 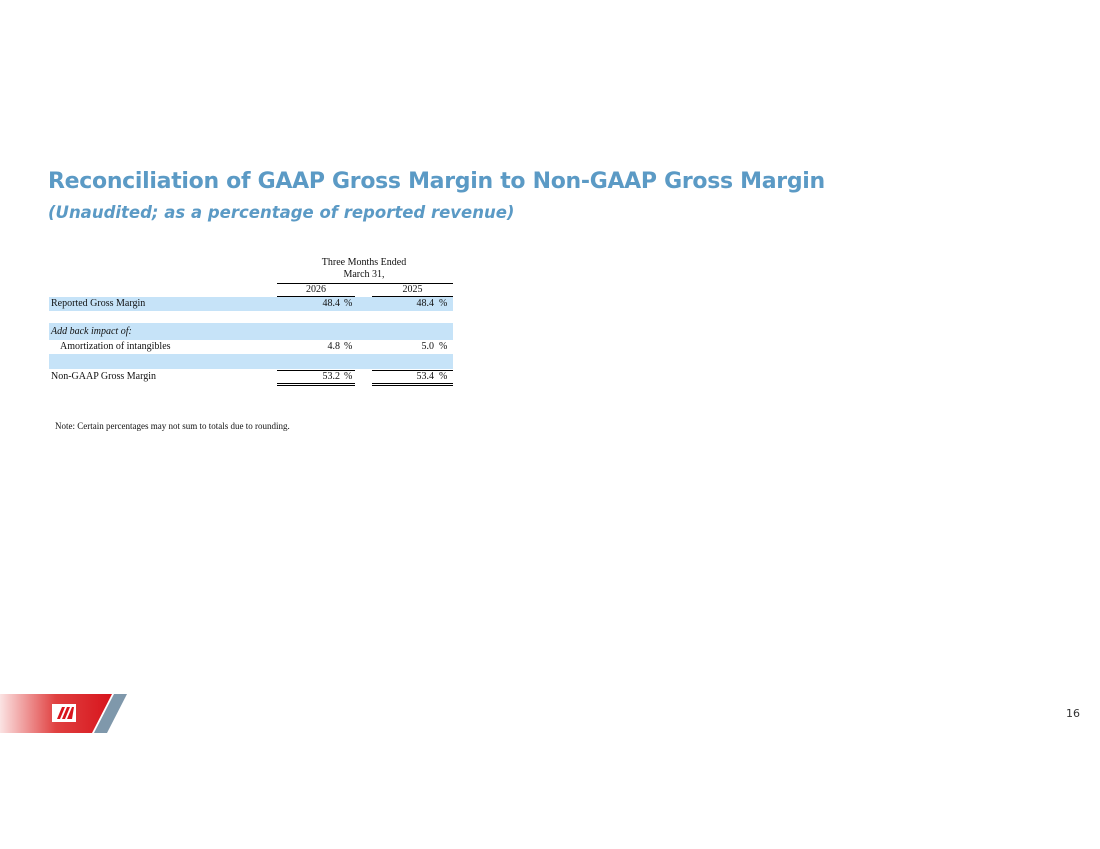 What do you see at coordinates (412, 289) in the screenshot?
I see `column-header: 2025` at bounding box center [412, 289].